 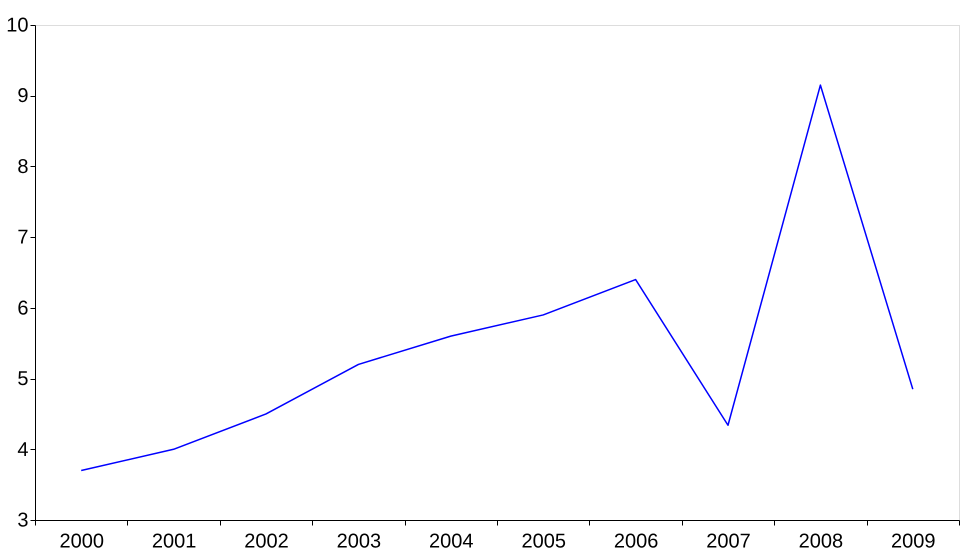 I want to click on x-tick-label: 2002, so click(x=266, y=541).